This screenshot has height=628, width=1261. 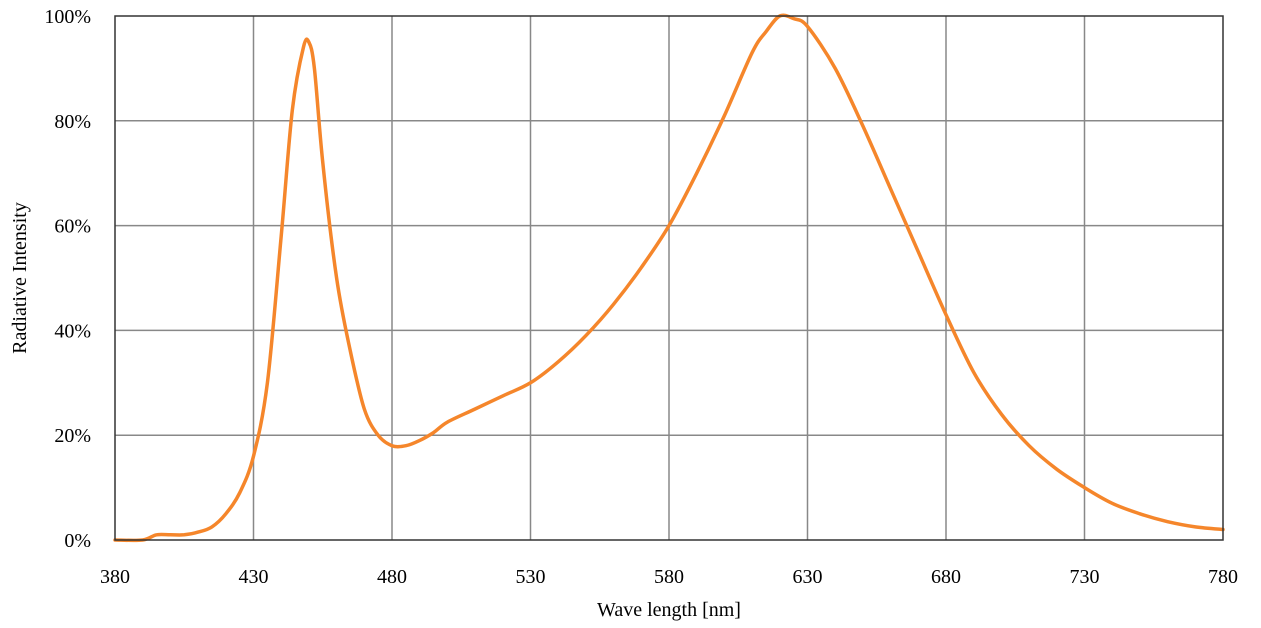 I want to click on x-tick-label: 680, so click(x=946, y=577).